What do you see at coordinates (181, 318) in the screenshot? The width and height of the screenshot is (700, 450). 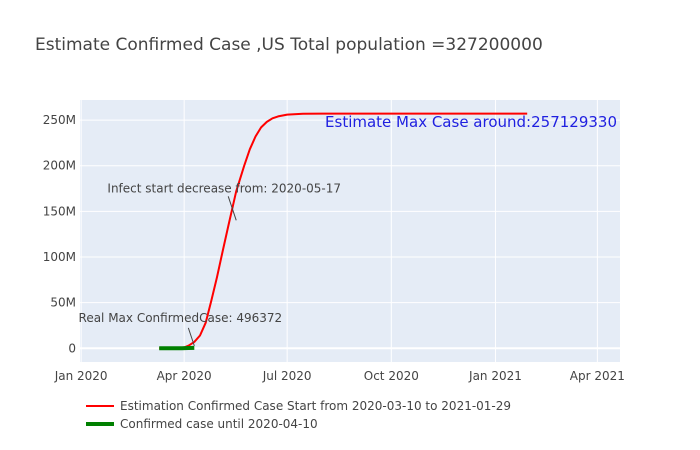 I see `annotation-real-max: Real Max ConfirmedCase: 496372` at bounding box center [181, 318].